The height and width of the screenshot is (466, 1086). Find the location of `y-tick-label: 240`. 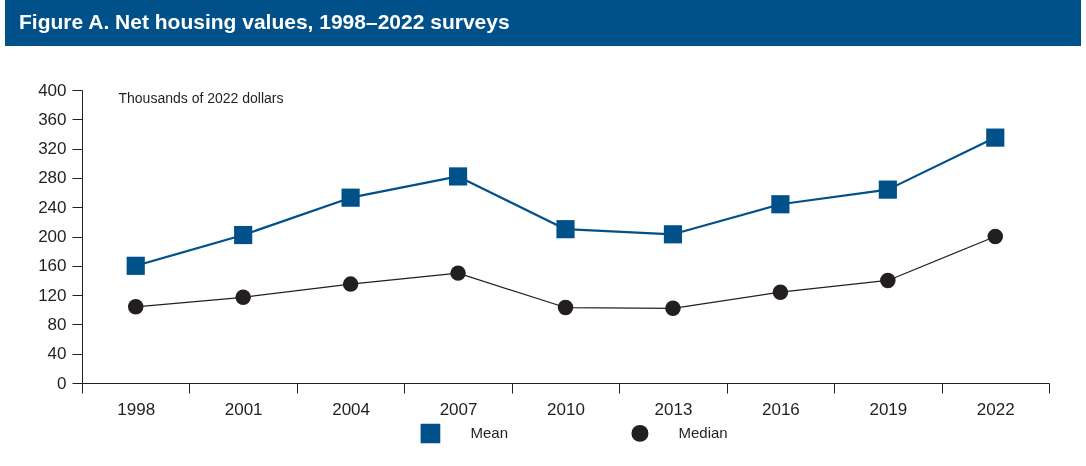

y-tick-label: 240 is located at coordinates (52, 207).